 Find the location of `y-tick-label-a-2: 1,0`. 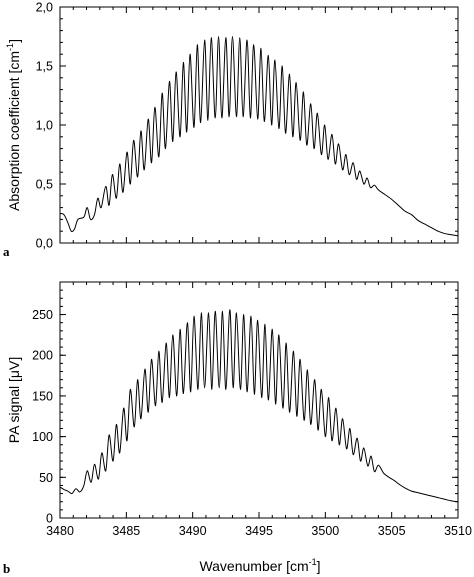

y-tick-label-a-2: 1,0 is located at coordinates (44, 126).